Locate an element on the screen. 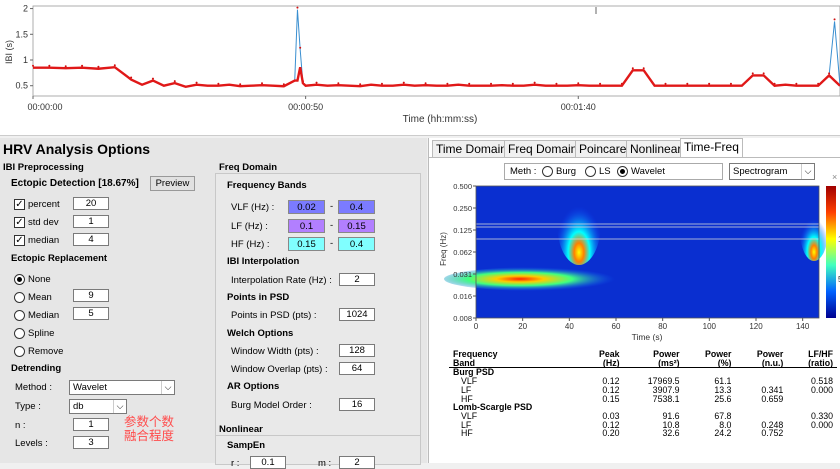  tf-ytick-label: 0.125 is located at coordinates (462, 230).